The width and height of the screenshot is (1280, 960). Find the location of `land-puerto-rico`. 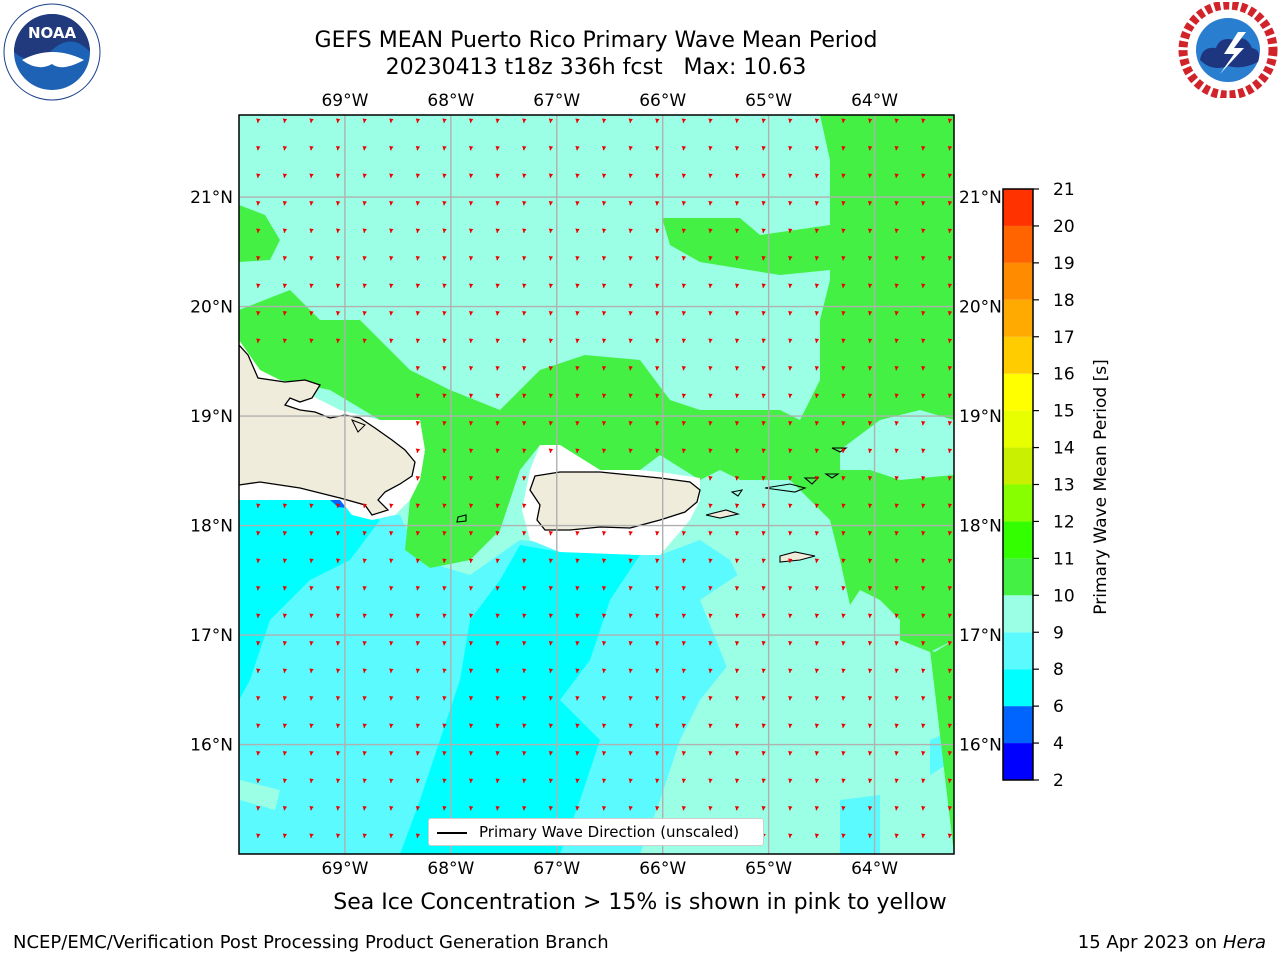

land-puerto-rico is located at coordinates (615, 501).